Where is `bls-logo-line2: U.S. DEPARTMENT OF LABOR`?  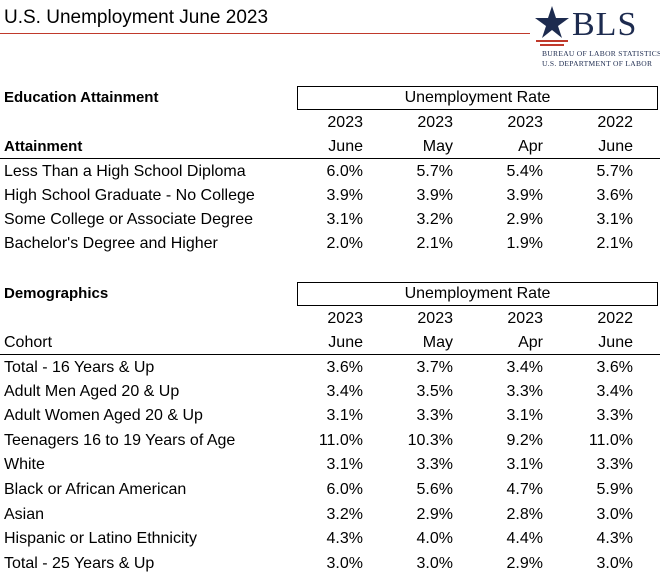
bls-logo-line2: U.S. DEPARTMENT OF LABOR is located at coordinates (597, 63).